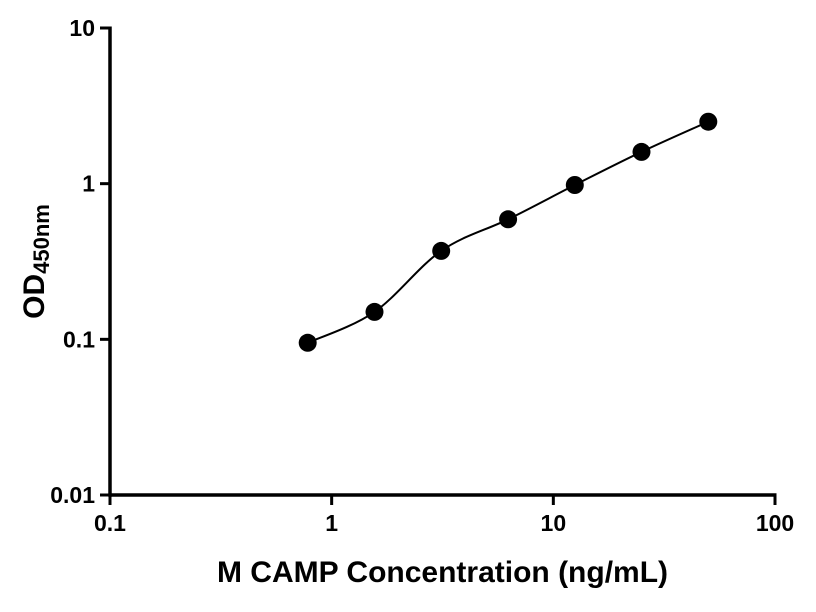  I want to click on y-tick-label: 1, so click(88, 184).